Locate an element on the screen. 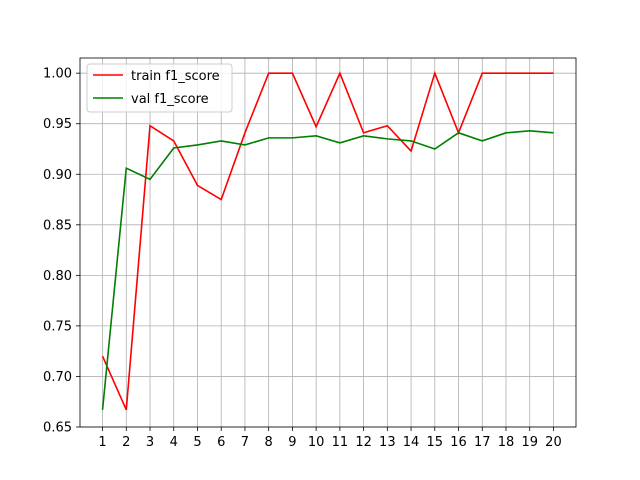  x-tick-label: 3 is located at coordinates (150, 442).